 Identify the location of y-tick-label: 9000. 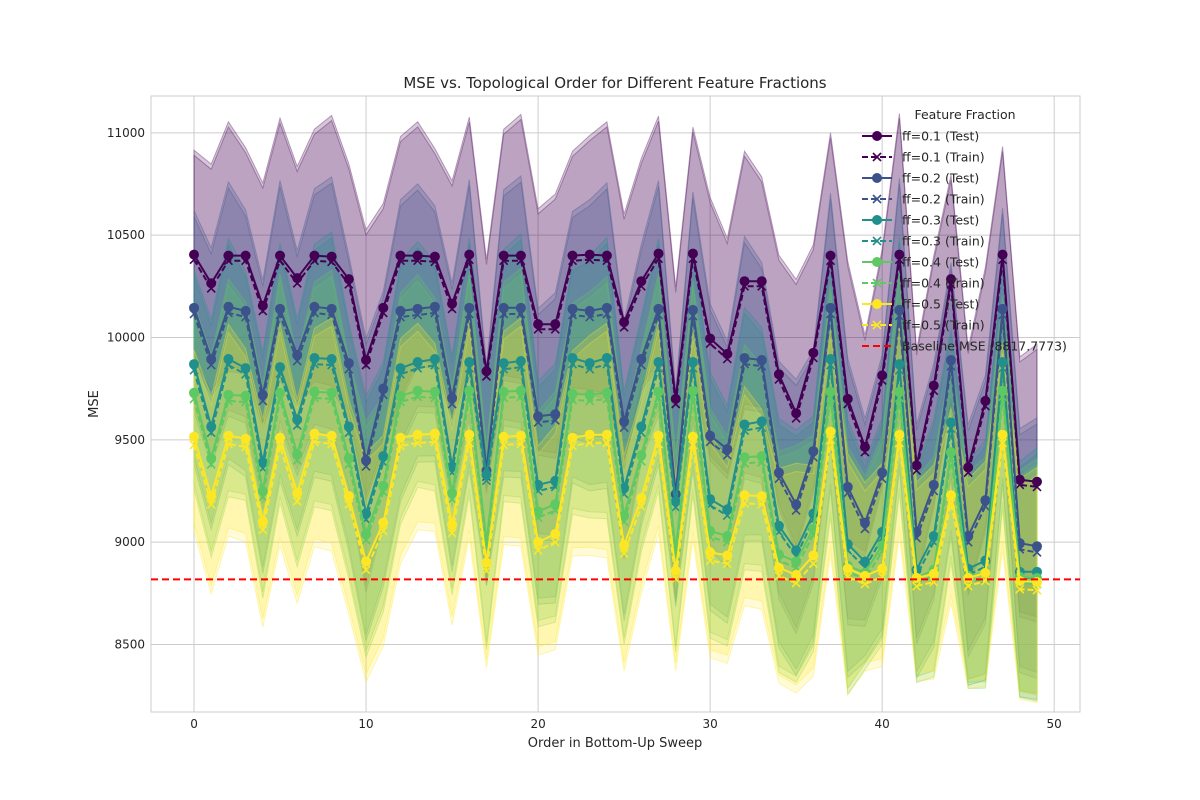
(129, 542).